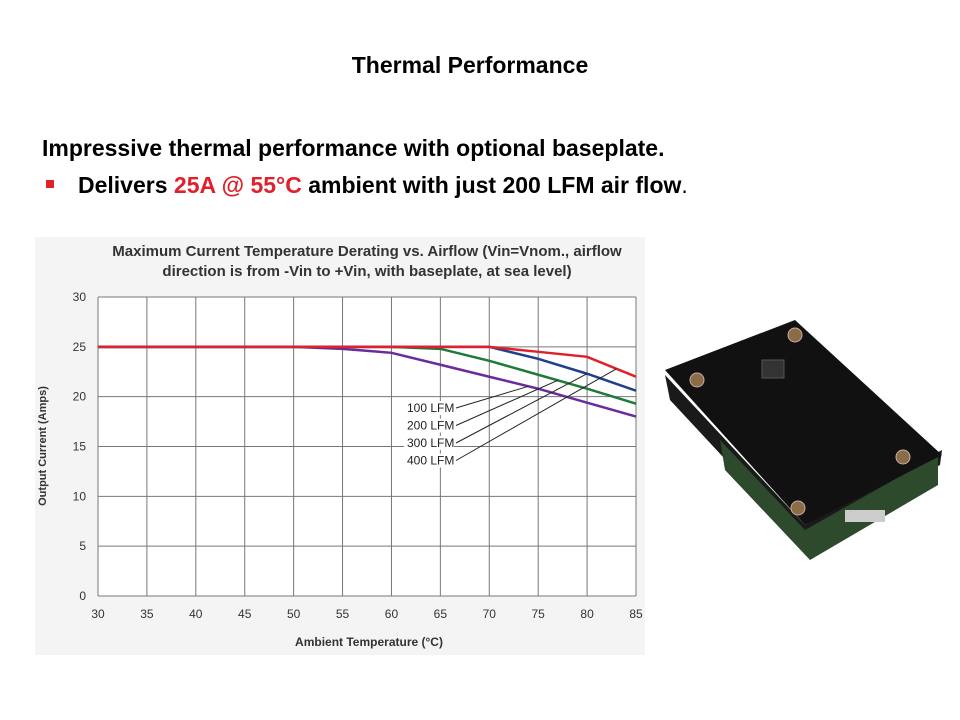 The image size is (960, 720). What do you see at coordinates (126, 185) in the screenshot?
I see `bullet-text: Delivers` at bounding box center [126, 185].